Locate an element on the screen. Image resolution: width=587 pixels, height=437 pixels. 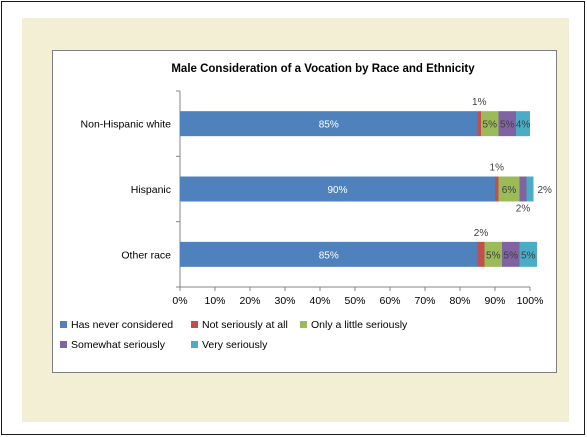
x-tick-label: 60% is located at coordinates (389, 301).